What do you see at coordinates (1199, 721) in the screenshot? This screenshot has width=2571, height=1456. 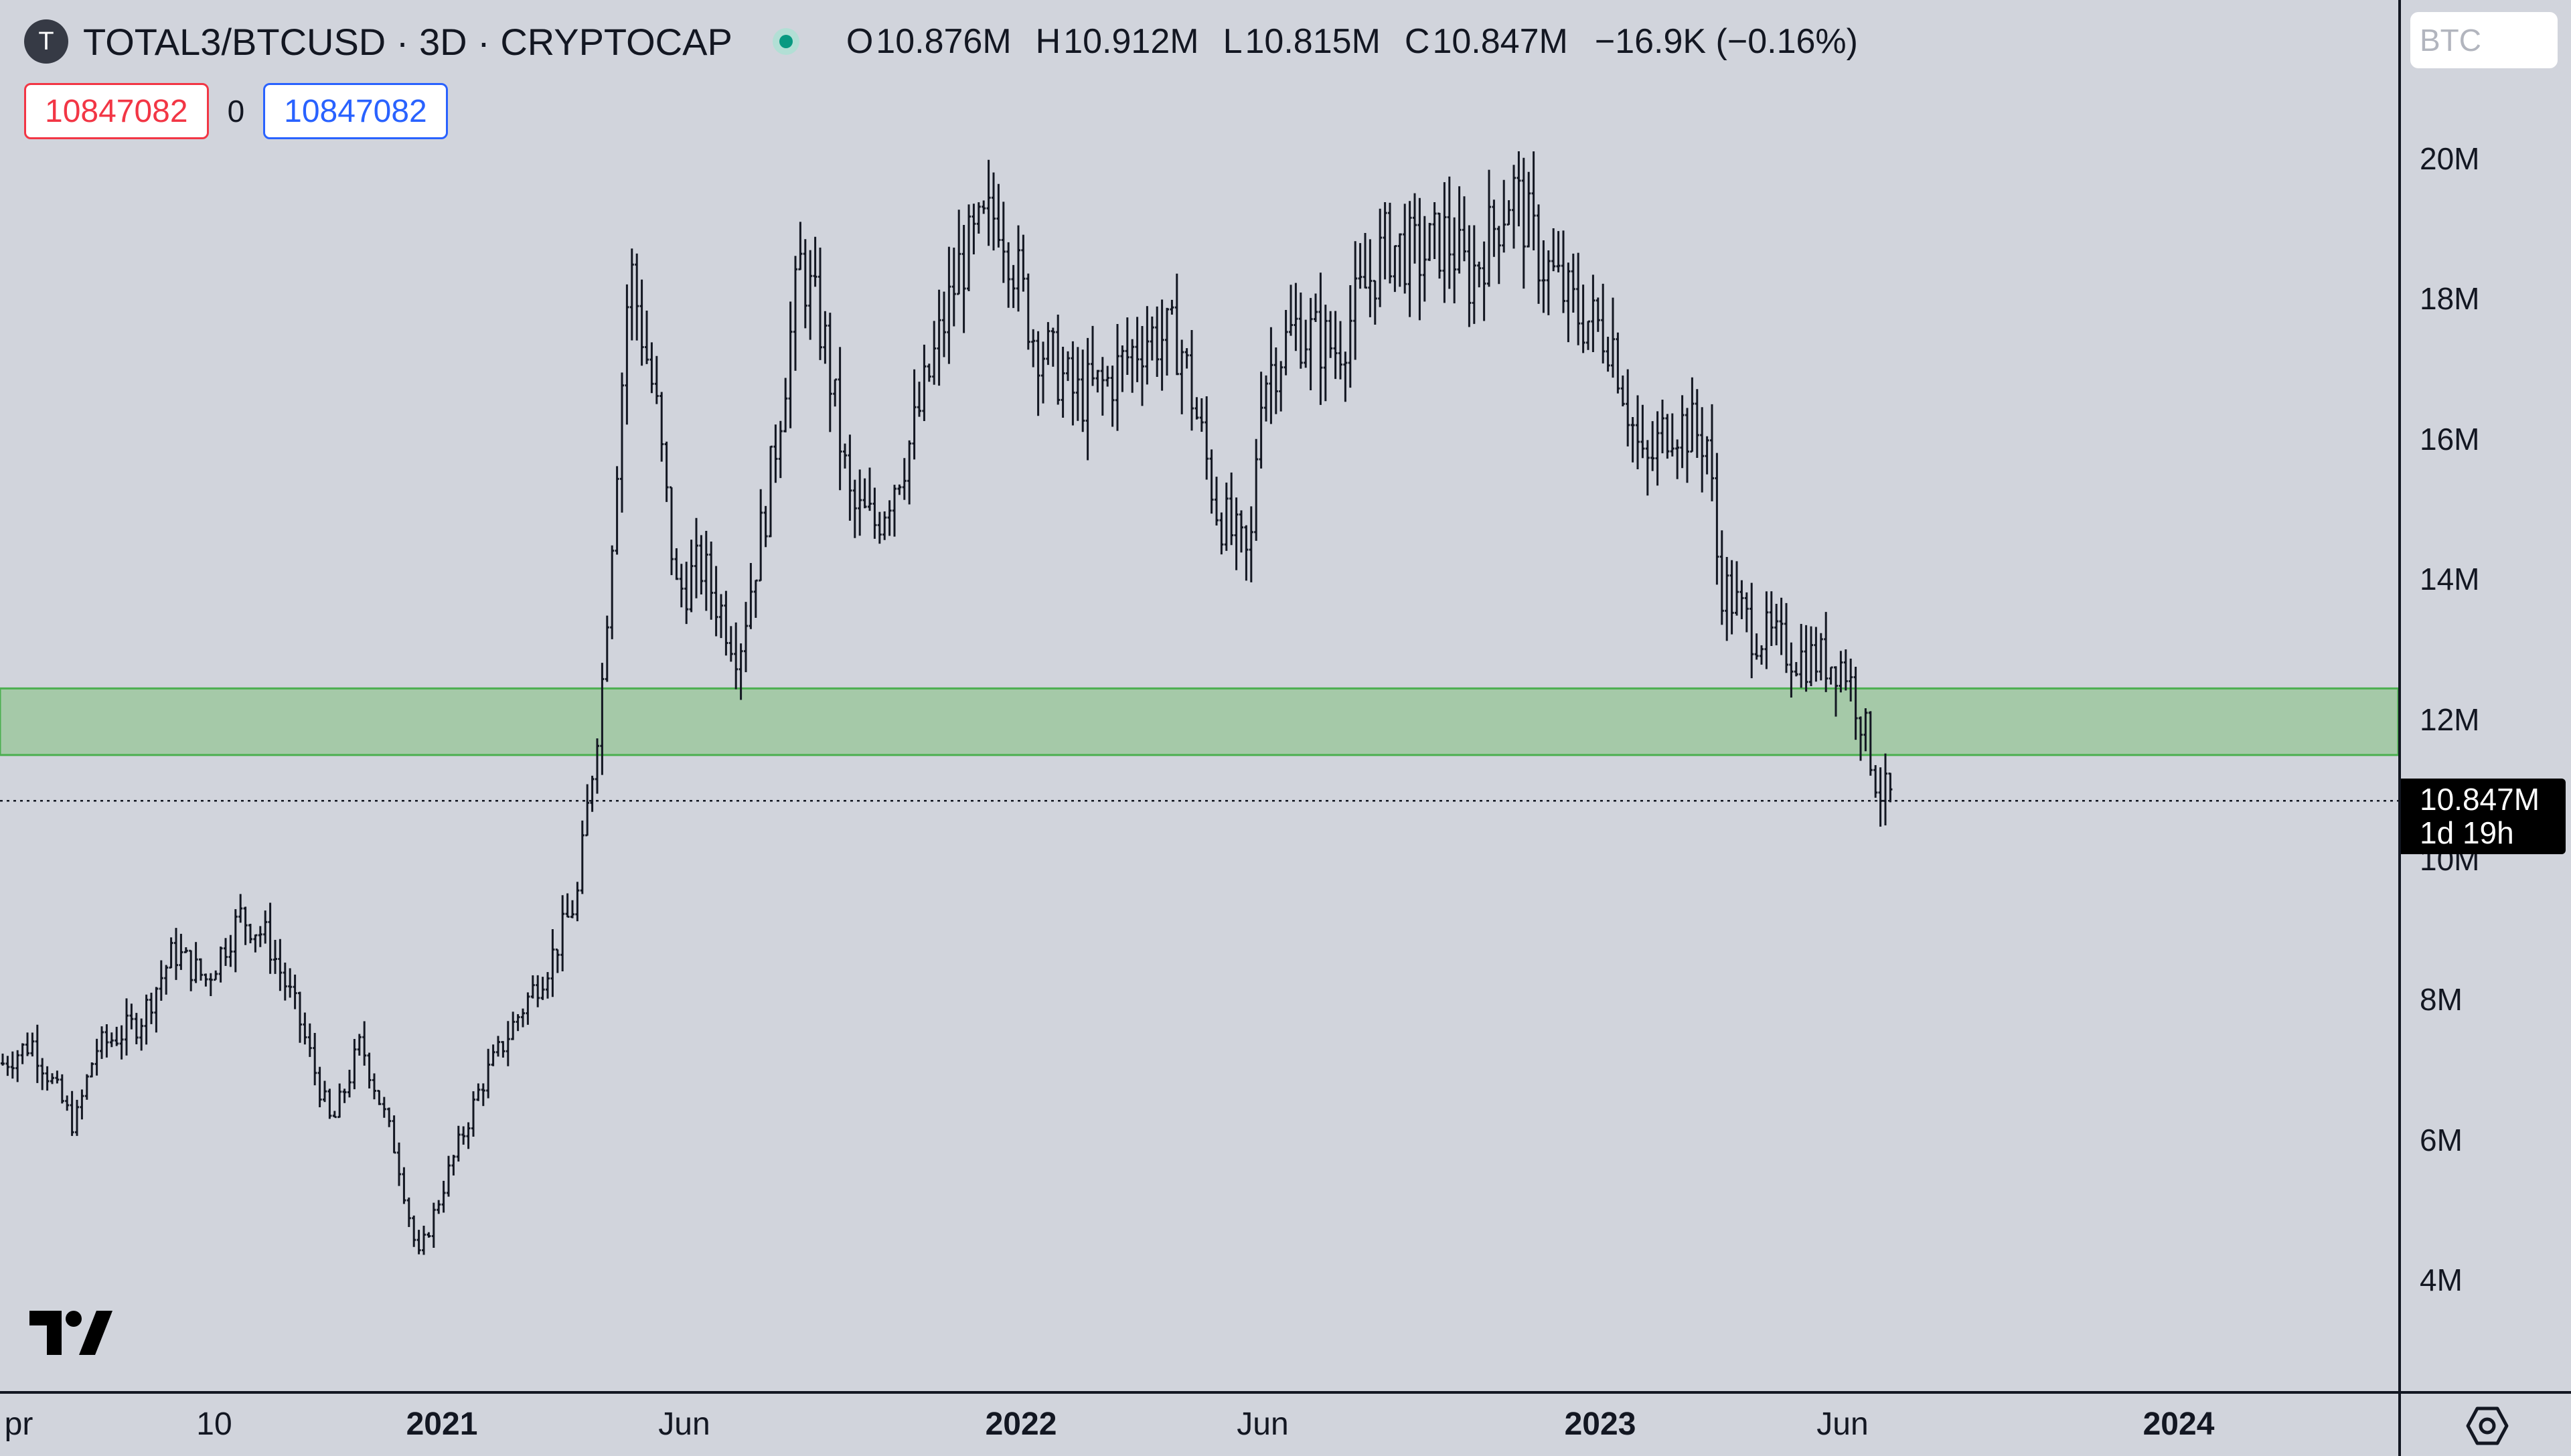 I see `support-zone` at bounding box center [1199, 721].